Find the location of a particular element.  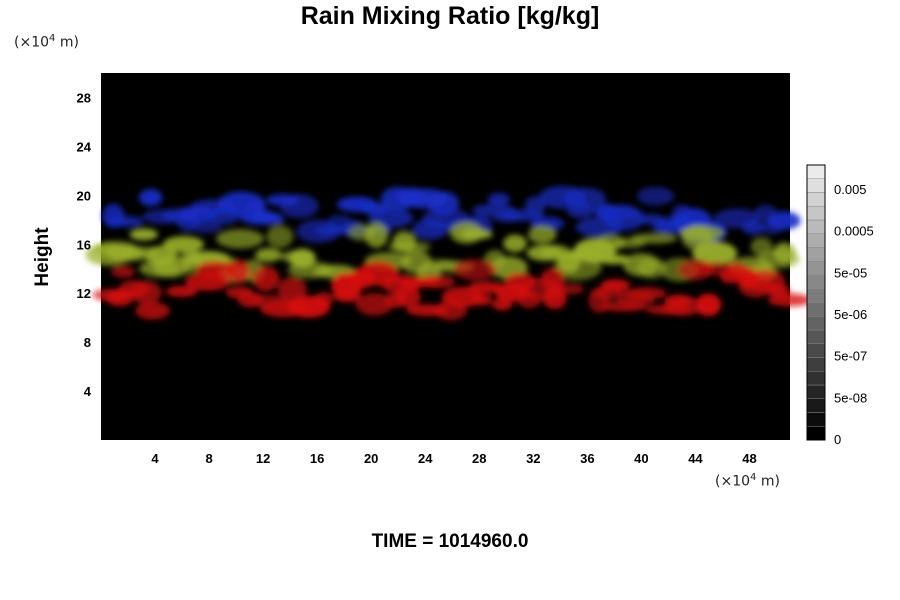

y-tick-label: 16 is located at coordinates (84, 244).